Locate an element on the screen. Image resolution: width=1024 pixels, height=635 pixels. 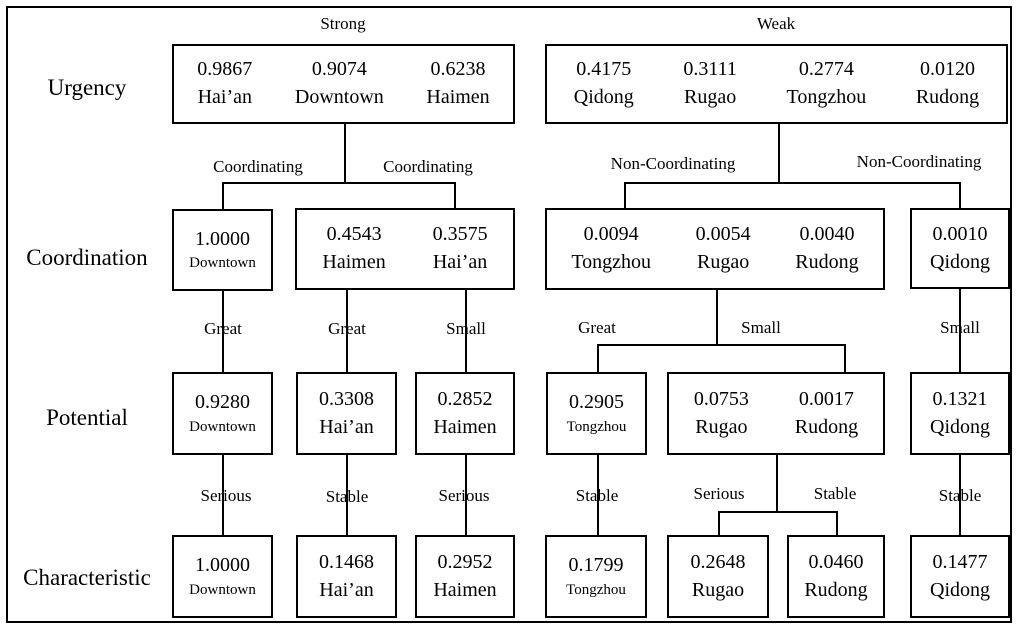
node-potential-qidong: 0.1321 Qidong is located at coordinates (960, 413).